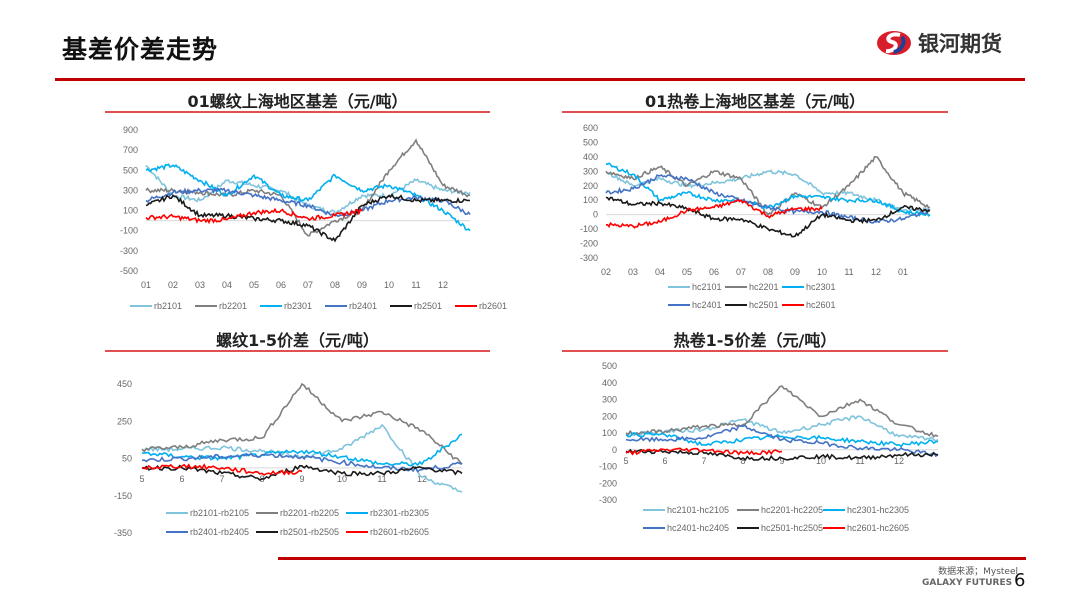 This screenshot has height=608, width=1080. Describe the element at coordinates (714, 213) in the screenshot. I see `series-line-hc2601` at that location.